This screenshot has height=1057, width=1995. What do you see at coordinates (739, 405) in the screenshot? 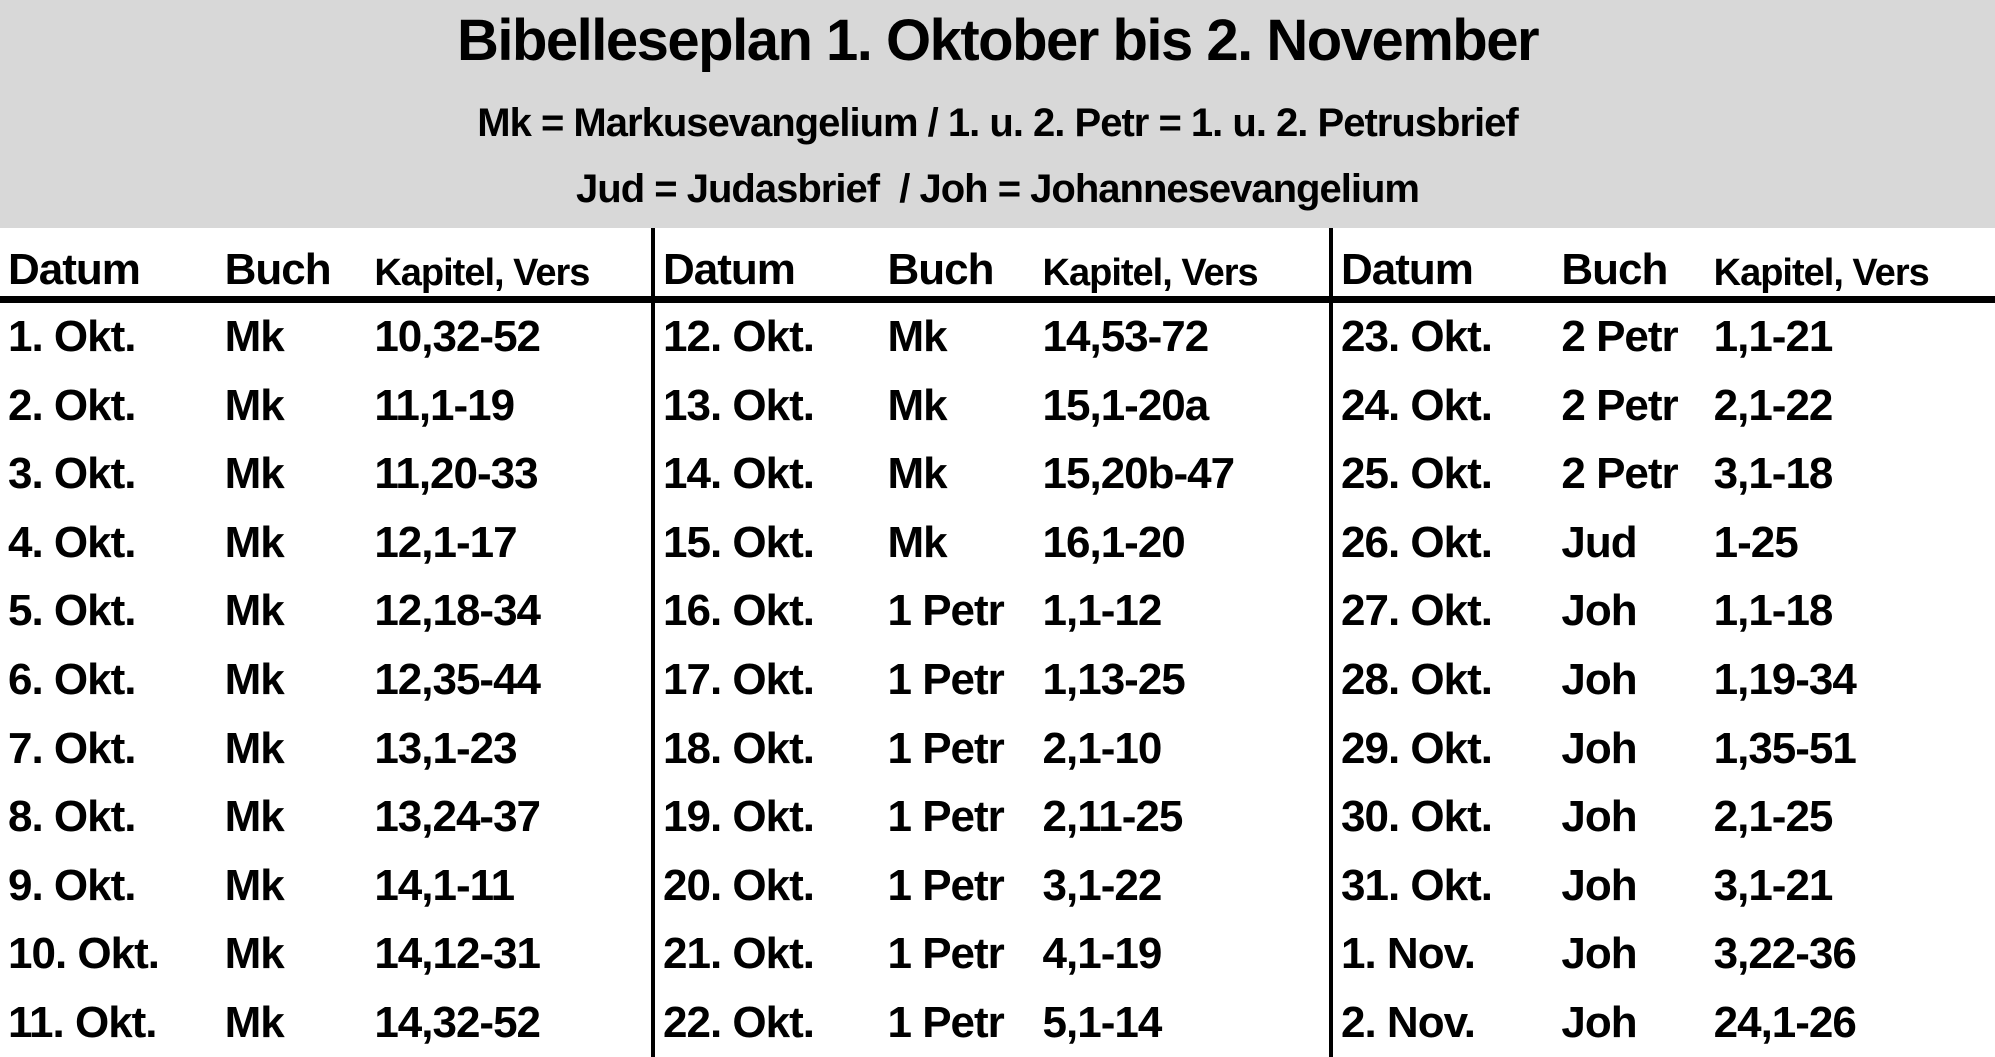
I see `cell-datum: 13. Okt.` at bounding box center [739, 405].